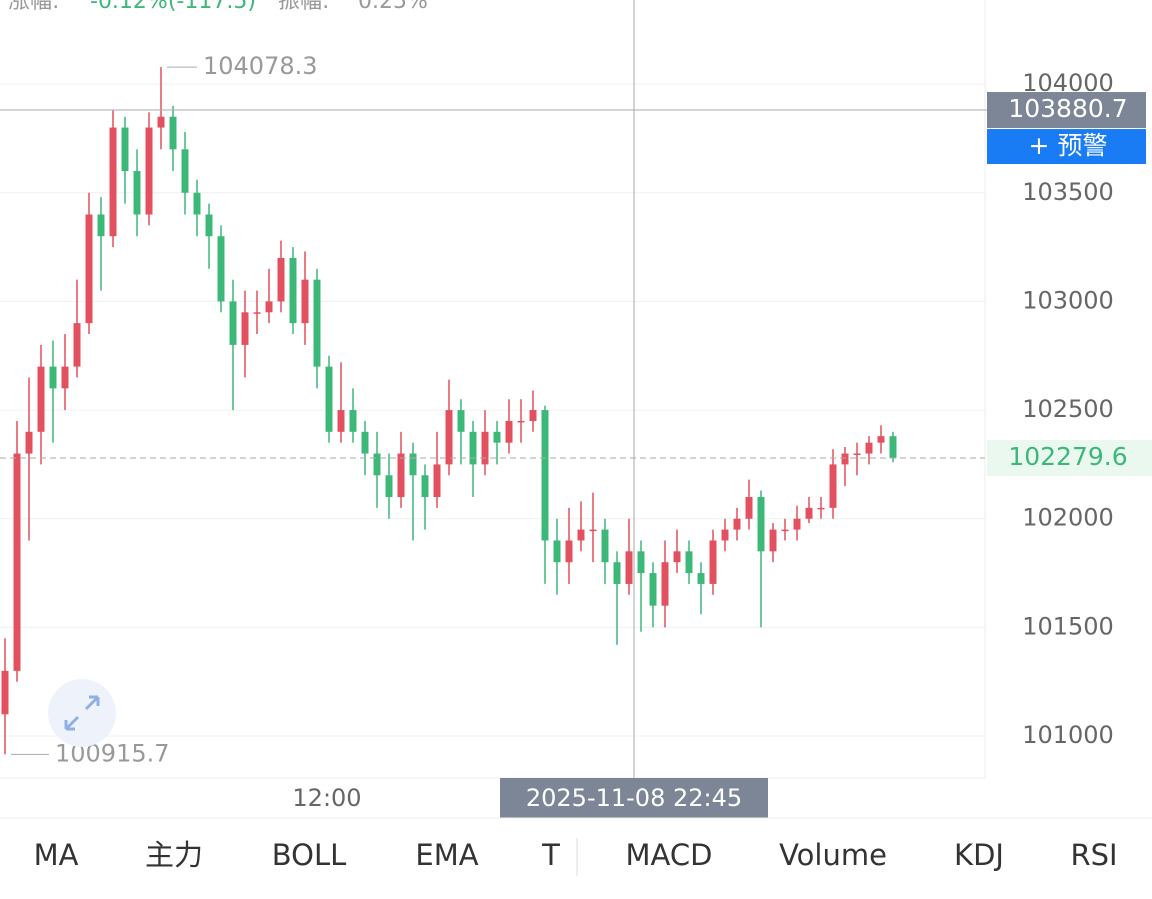 The height and width of the screenshot is (899, 1152). What do you see at coordinates (1093, 855) in the screenshot?
I see `indicator-tab: RSI` at bounding box center [1093, 855].